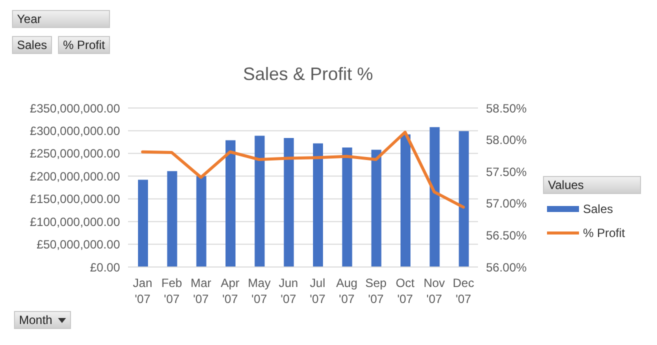  What do you see at coordinates (78, 245) in the screenshot?
I see `y-tick-label: £50,000,000.00` at bounding box center [78, 245].